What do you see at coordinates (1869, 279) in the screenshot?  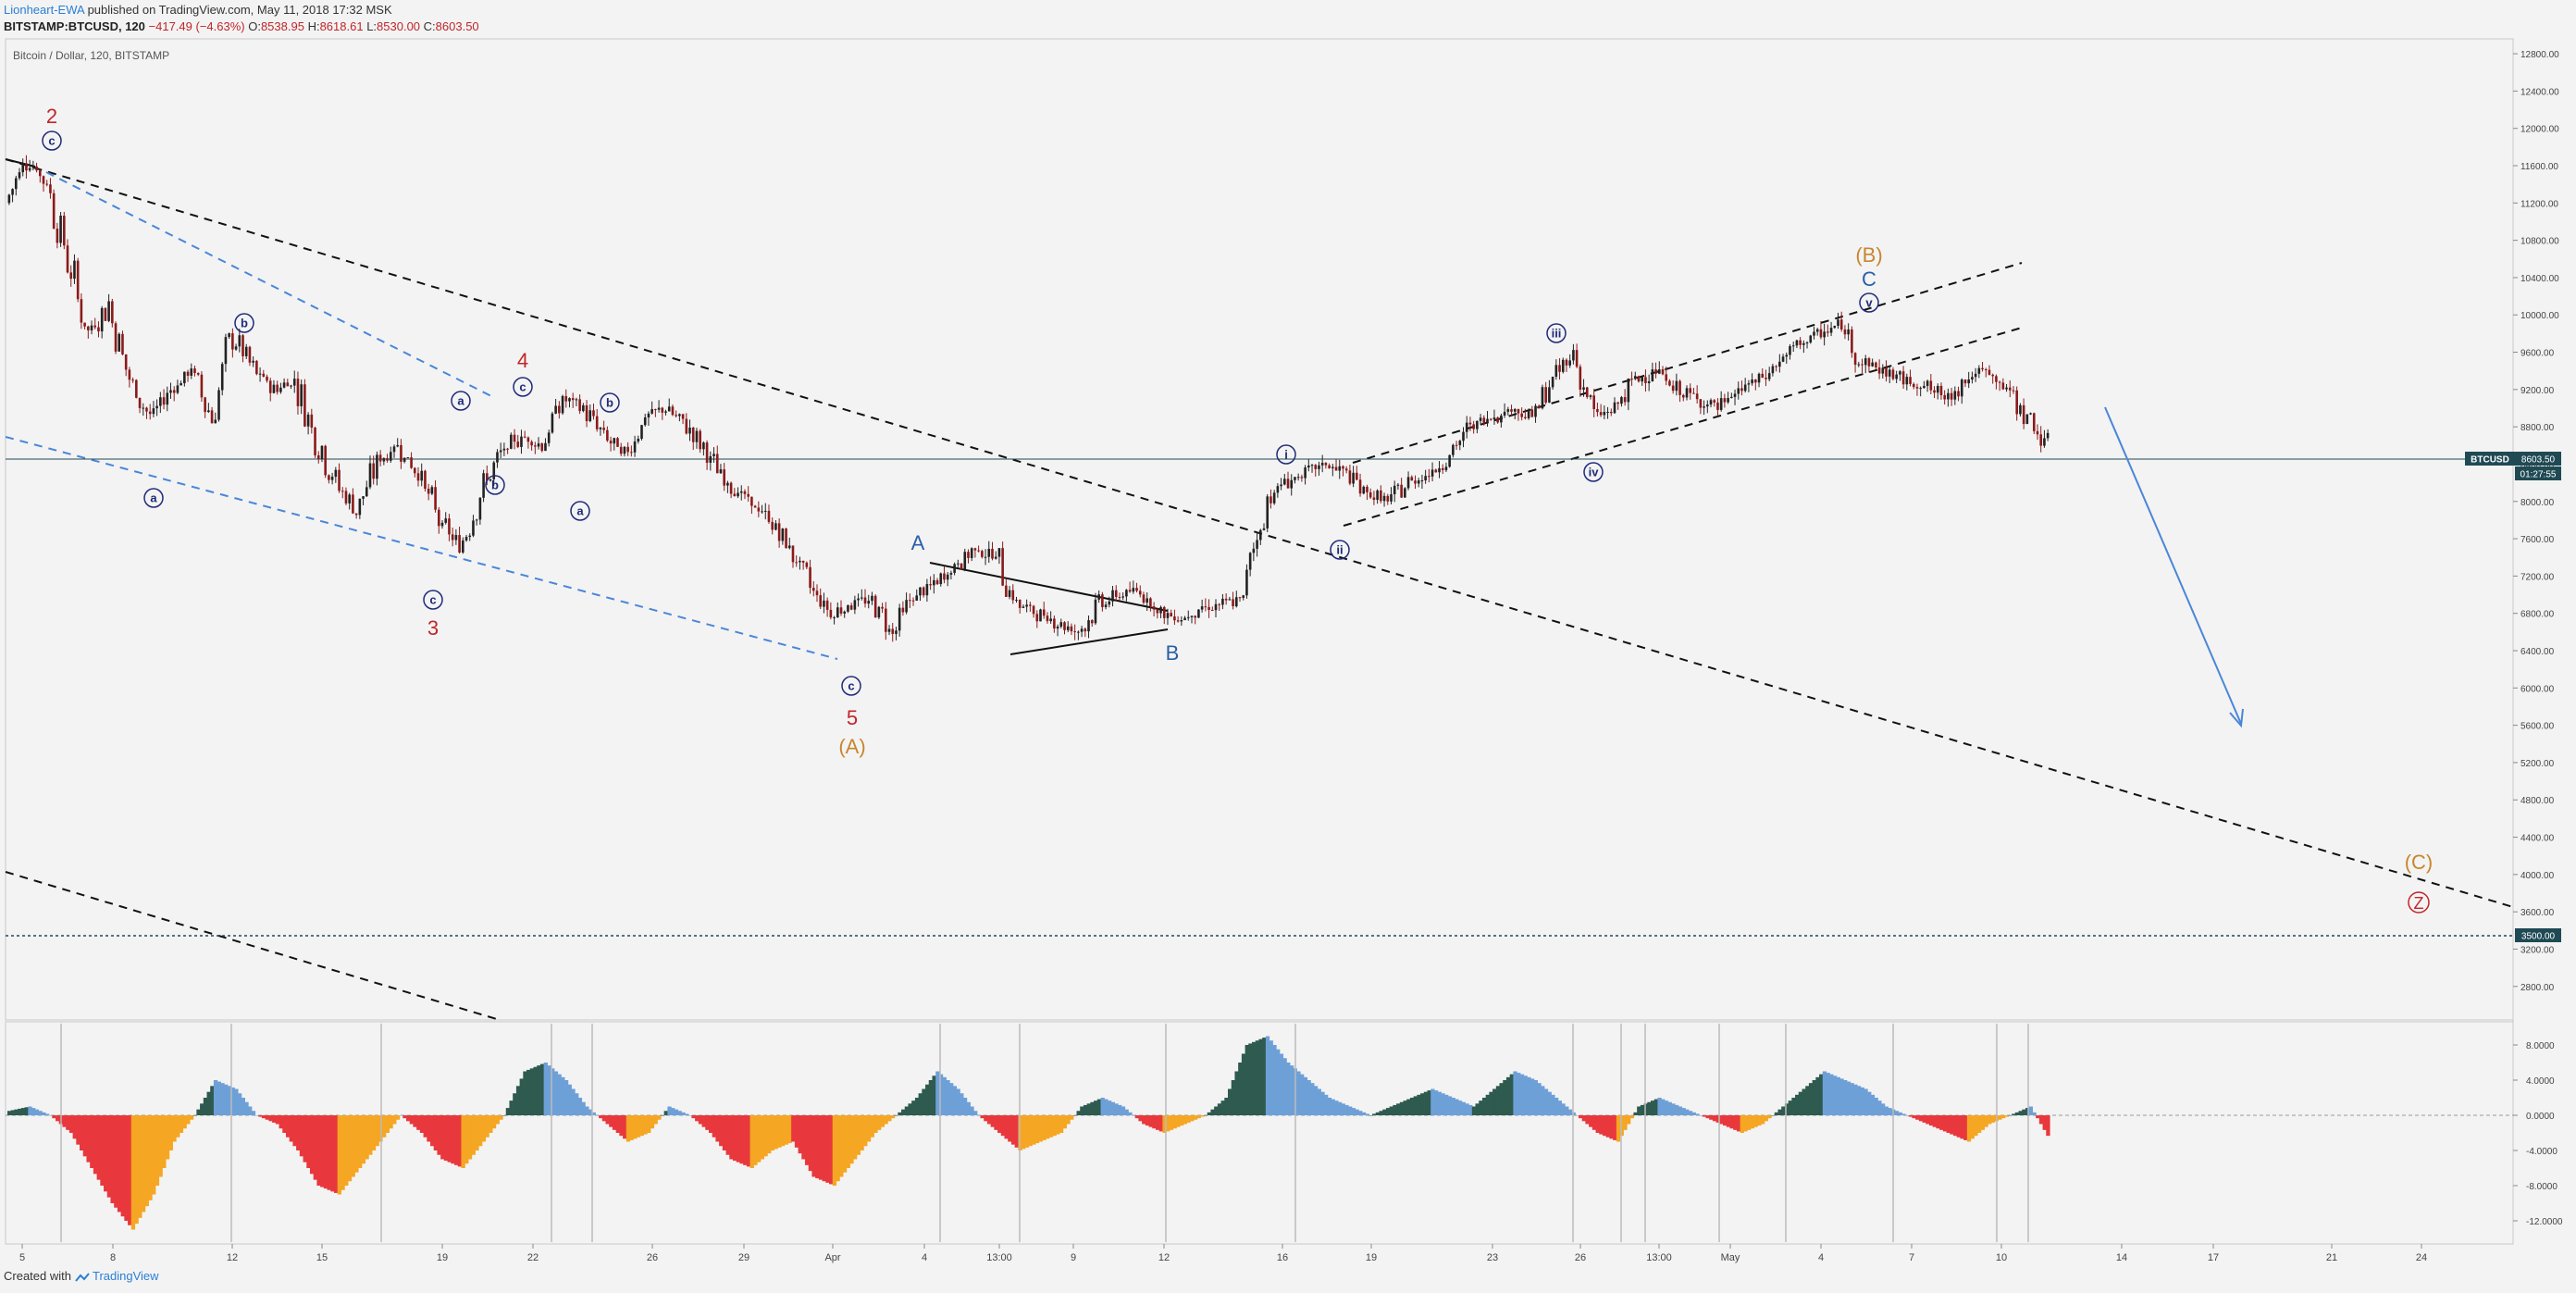 I see `blue-C-label: C` at bounding box center [1869, 279].